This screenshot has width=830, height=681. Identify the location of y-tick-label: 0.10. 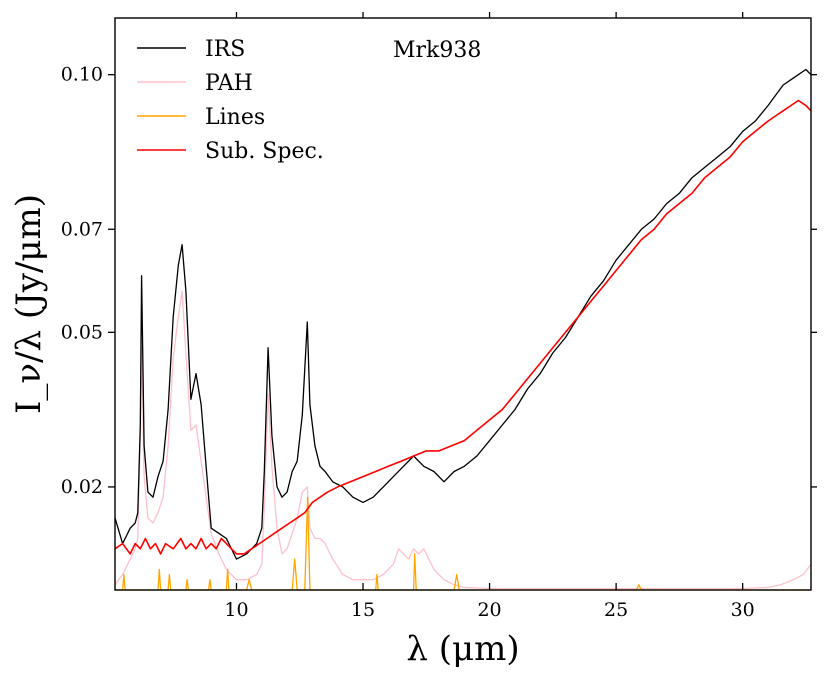
(82, 75).